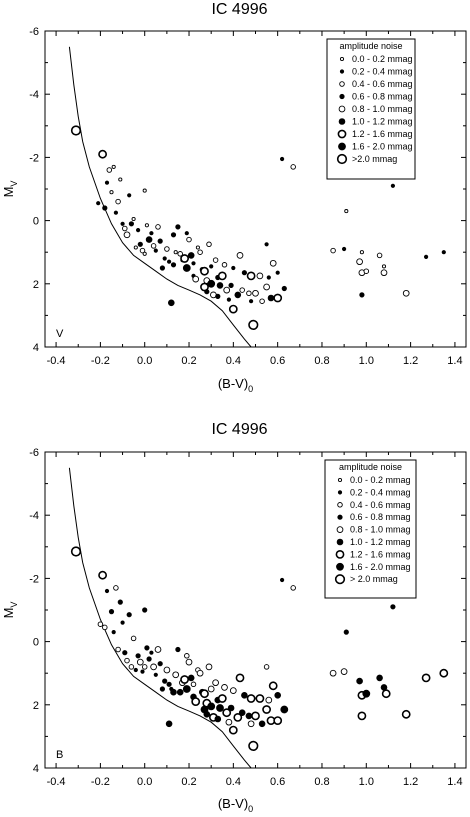 The width and height of the screenshot is (470, 817). Describe the element at coordinates (277, 782) in the screenshot. I see `x-tick-label: 0.6` at that location.